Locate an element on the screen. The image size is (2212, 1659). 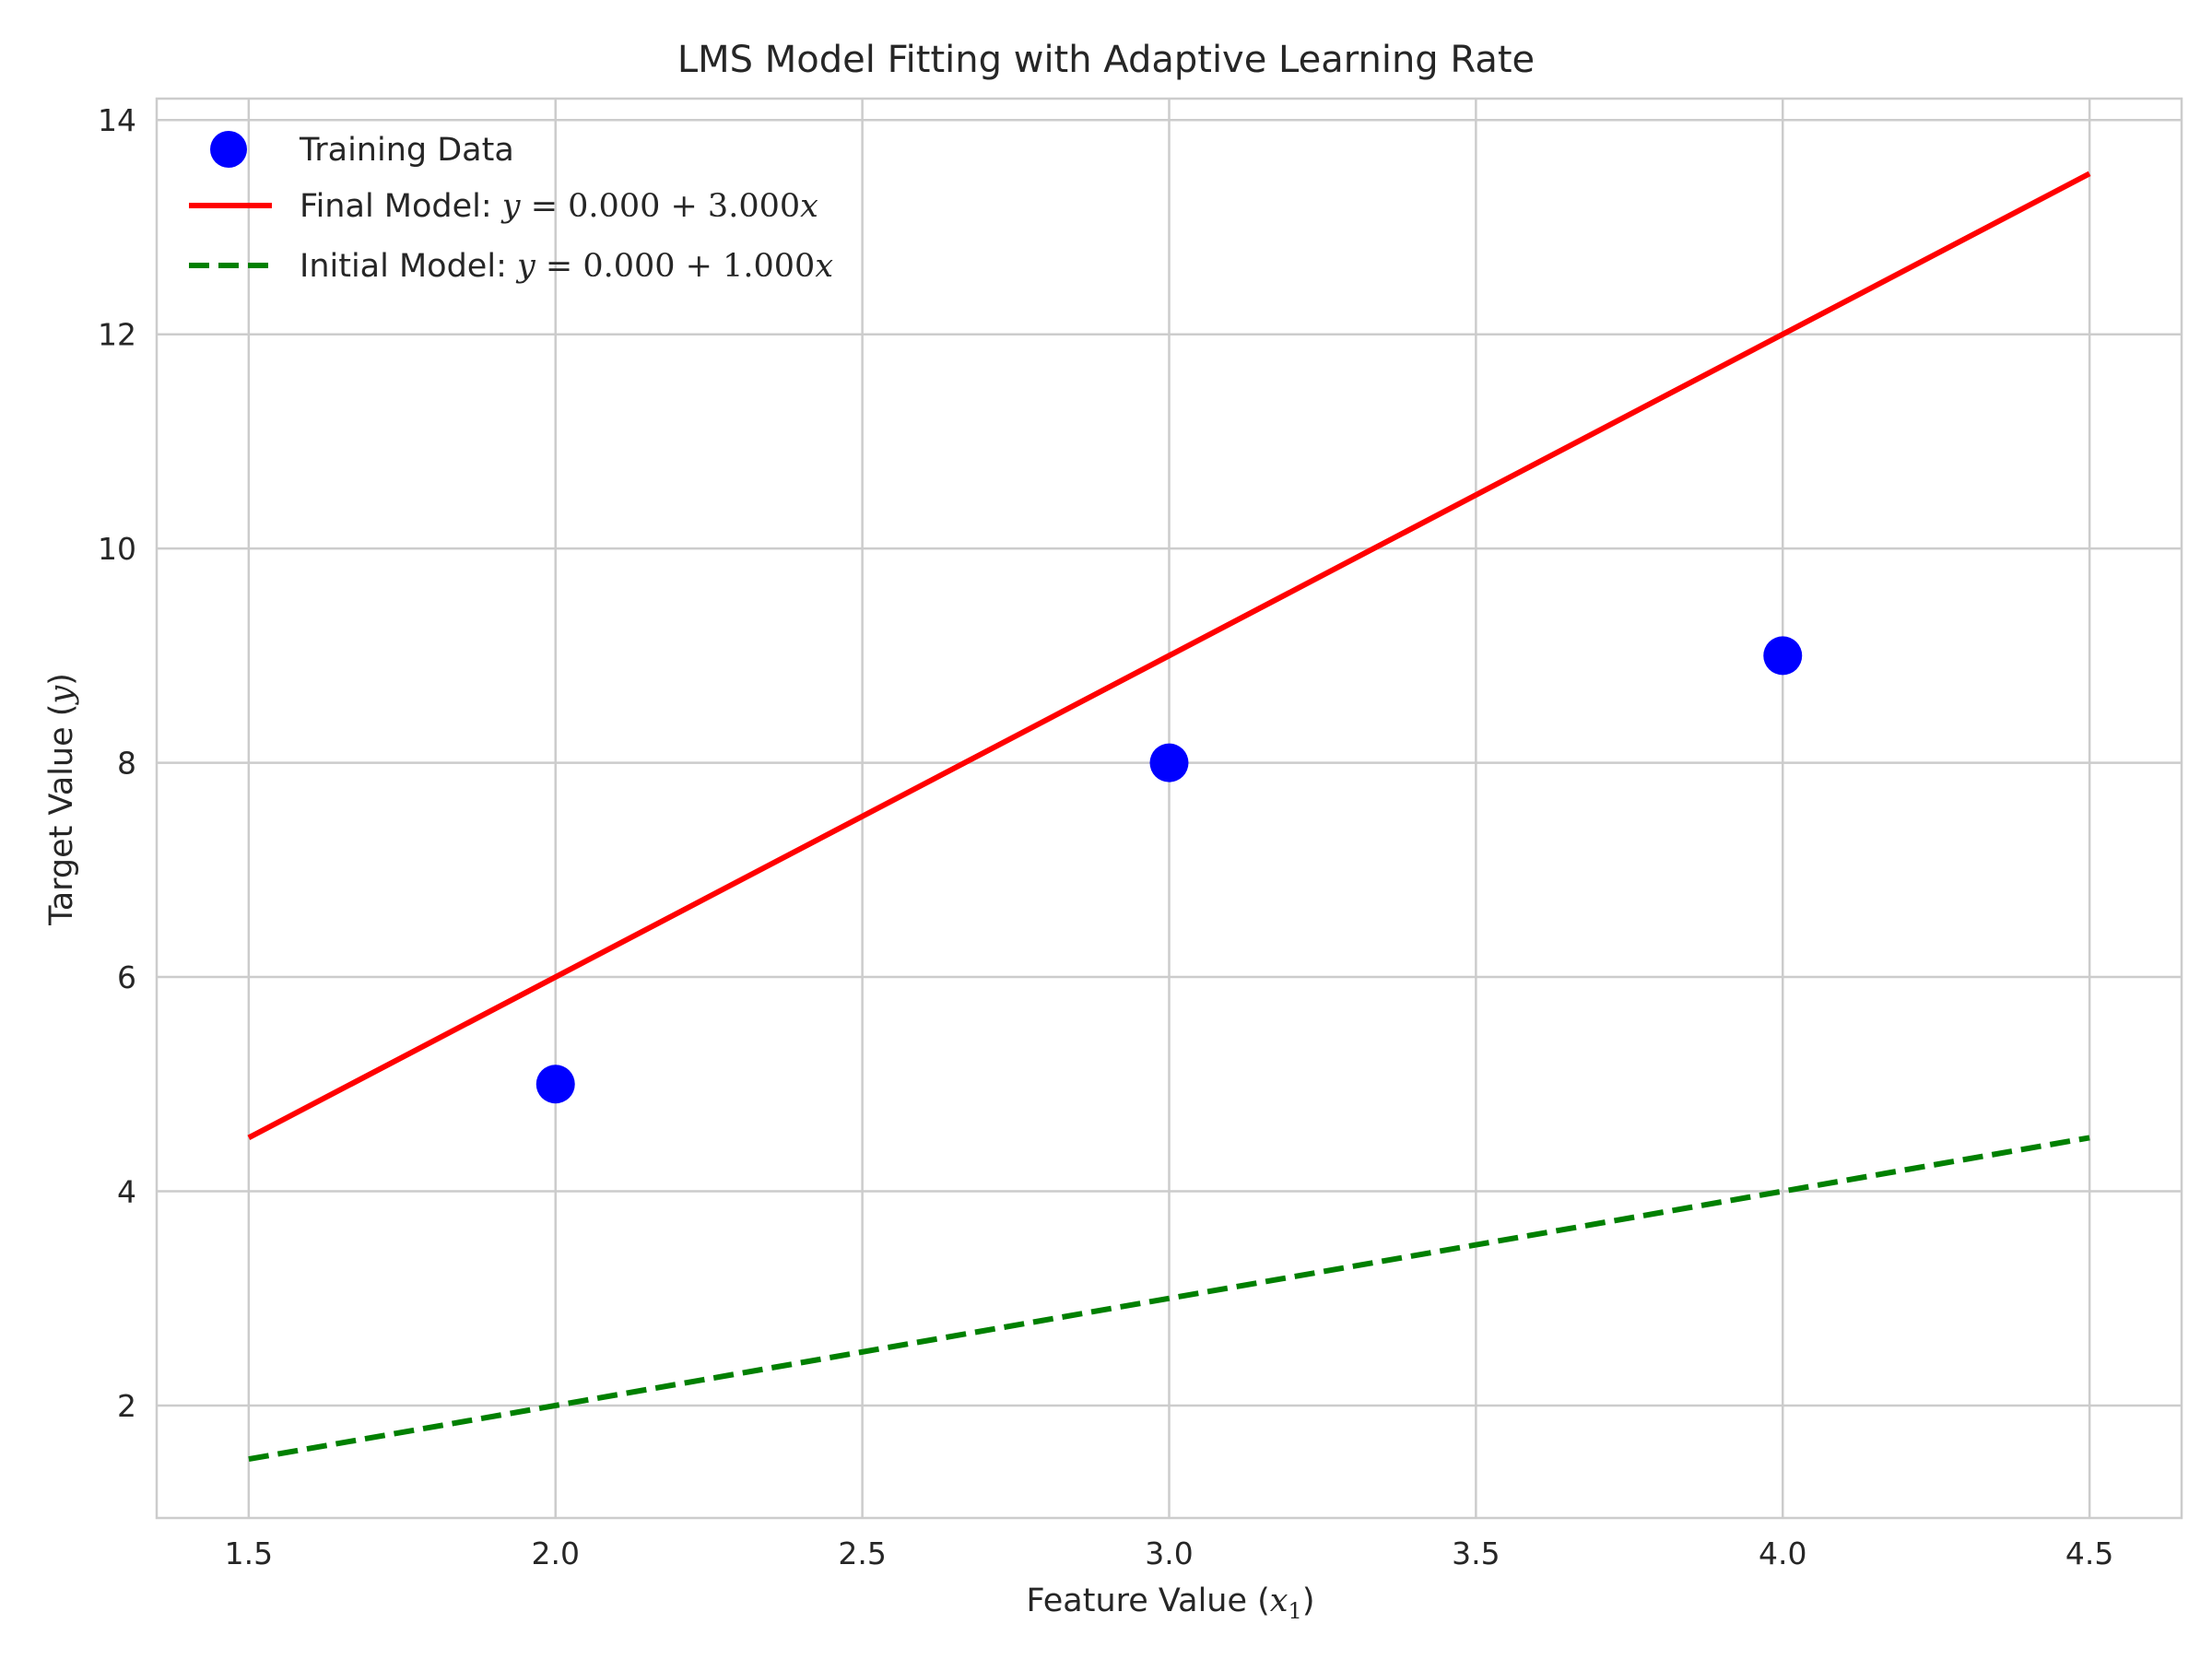
x-axis-label-prefix: Feature Value ( is located at coordinates (1148, 1601).